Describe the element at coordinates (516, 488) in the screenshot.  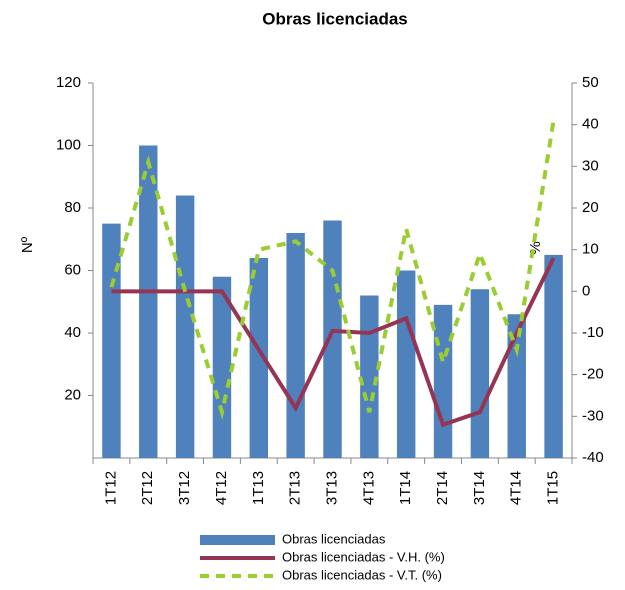
I see `x-tick-label: 4T14` at that location.